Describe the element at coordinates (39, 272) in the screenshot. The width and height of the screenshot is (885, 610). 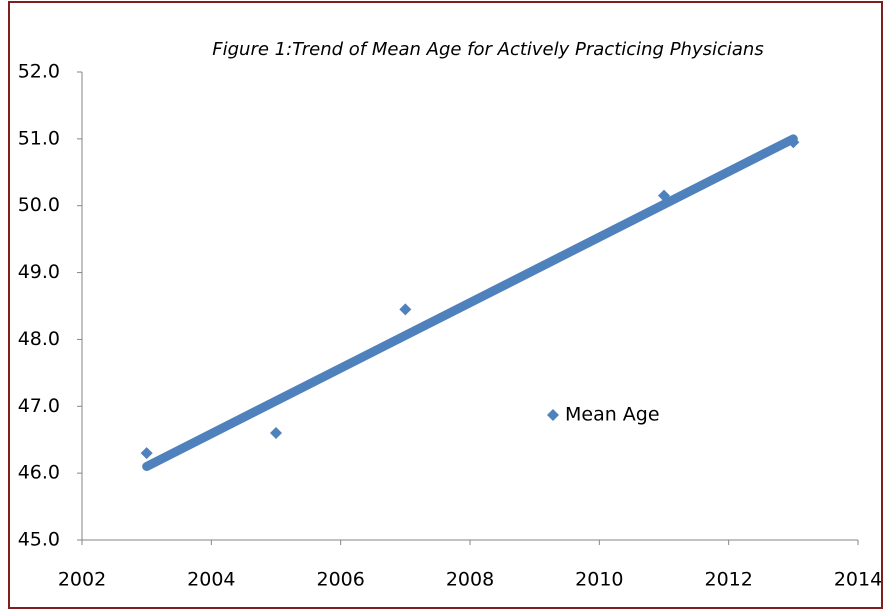
I see `y-tick-label: 49.0` at that location.